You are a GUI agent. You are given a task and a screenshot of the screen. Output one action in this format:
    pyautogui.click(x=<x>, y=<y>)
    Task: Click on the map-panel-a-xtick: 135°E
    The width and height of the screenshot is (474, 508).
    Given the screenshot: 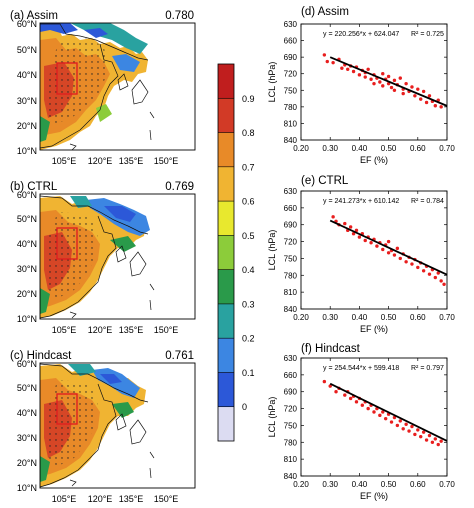 What is the action you would take?
    pyautogui.click(x=131, y=161)
    